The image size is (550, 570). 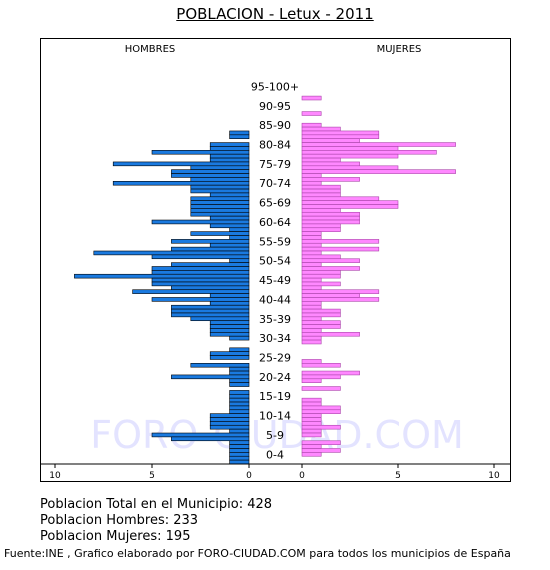 What do you see at coordinates (275, 435) in the screenshot?
I see `age-label-5-9: 5-9` at bounding box center [275, 435].